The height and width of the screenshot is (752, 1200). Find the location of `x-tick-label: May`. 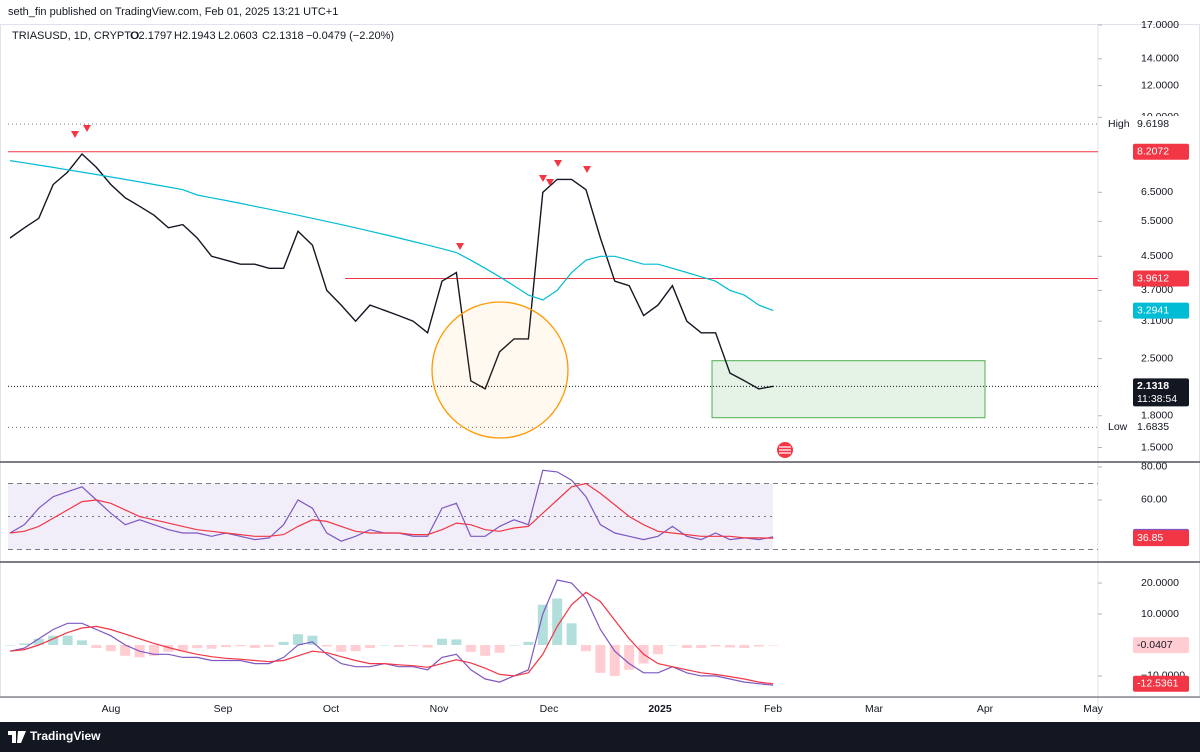

x-tick-label: May is located at coordinates (1093, 709).